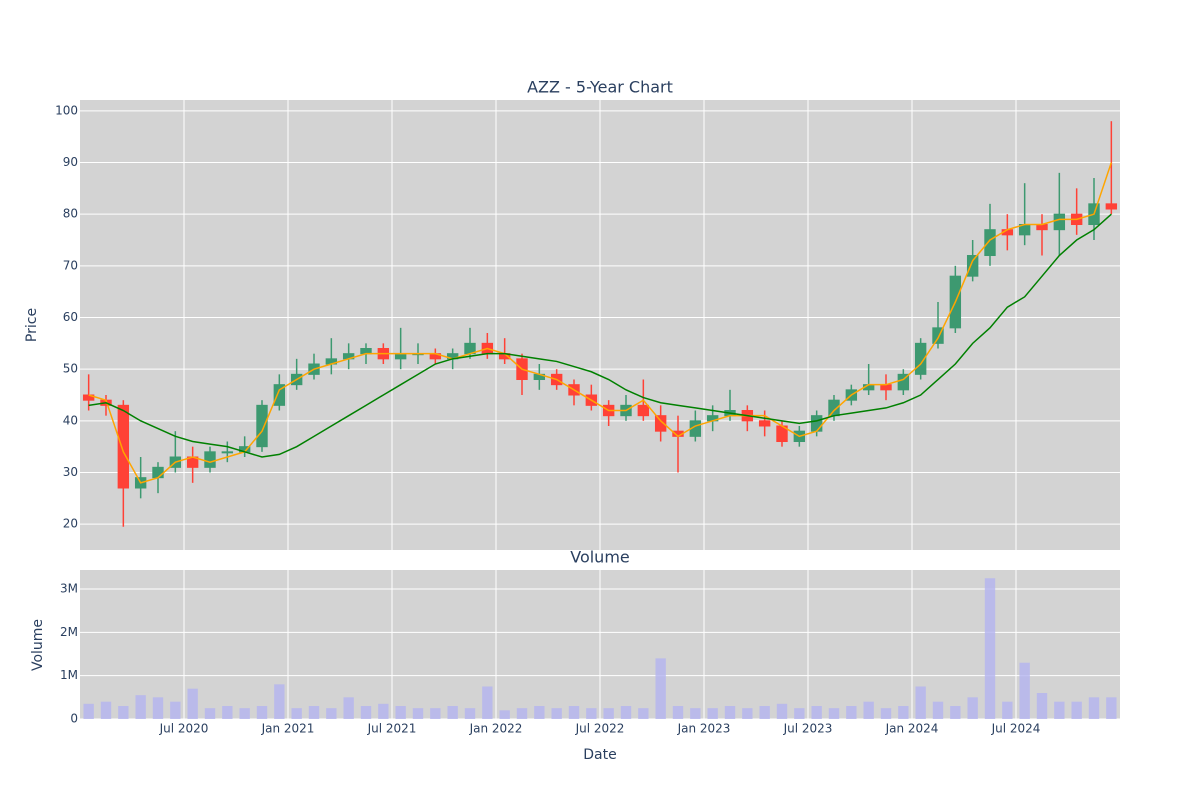  Describe the element at coordinates (70, 524) in the screenshot. I see `y-tick-label: 20` at that location.